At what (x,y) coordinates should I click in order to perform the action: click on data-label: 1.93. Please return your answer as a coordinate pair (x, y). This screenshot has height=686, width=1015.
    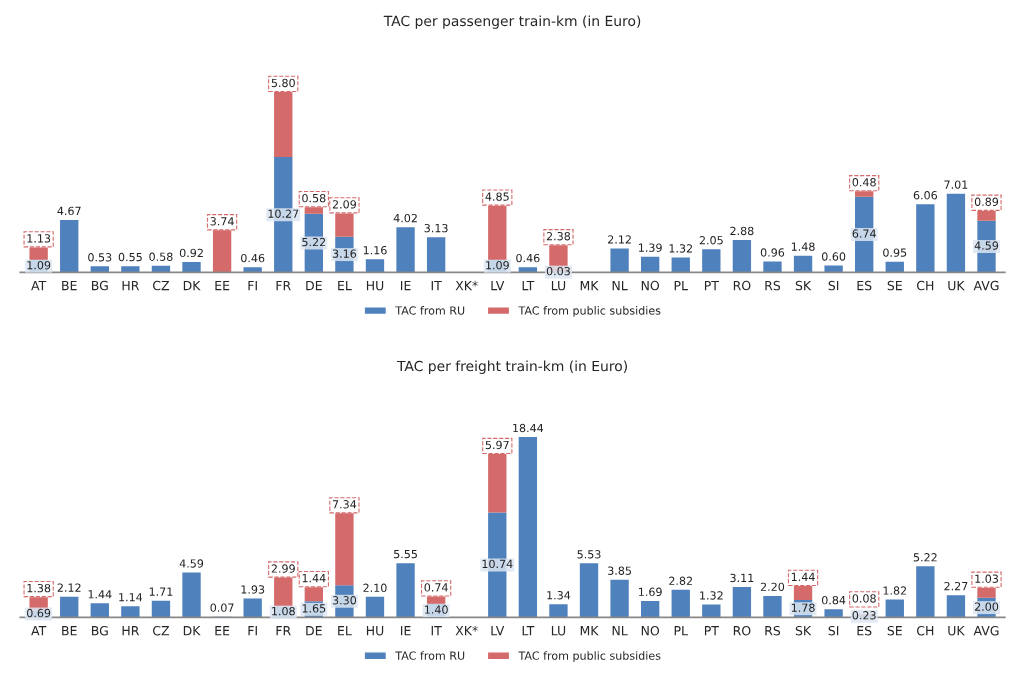
    Looking at the image, I should click on (253, 589).